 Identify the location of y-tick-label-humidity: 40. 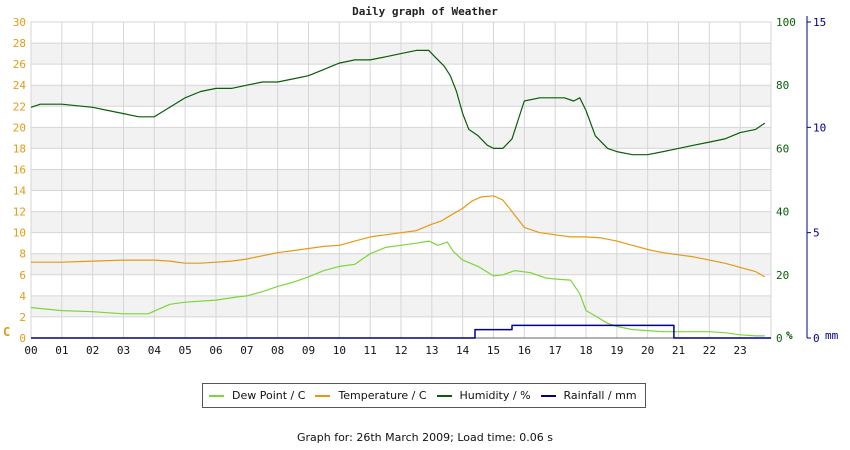
(782, 212).